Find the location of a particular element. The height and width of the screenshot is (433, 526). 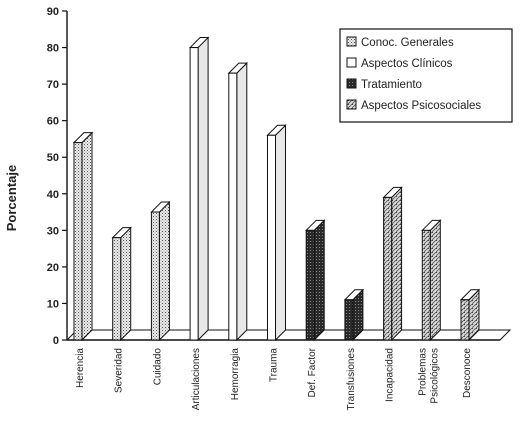

x-tick-label: Cuidado is located at coordinates (157, 367).